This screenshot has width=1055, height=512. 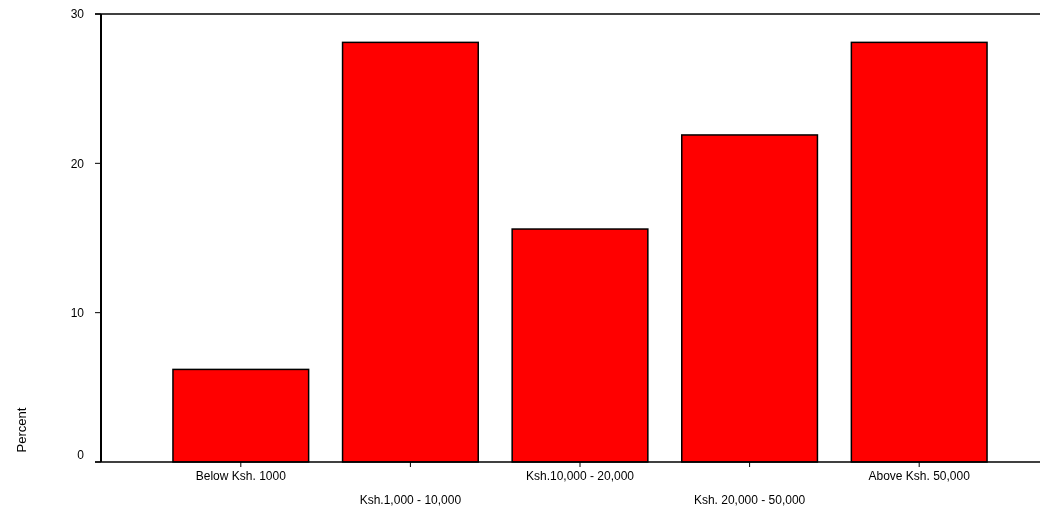 I want to click on x-tick-label: Below Ksh. 1000, so click(x=241, y=476).